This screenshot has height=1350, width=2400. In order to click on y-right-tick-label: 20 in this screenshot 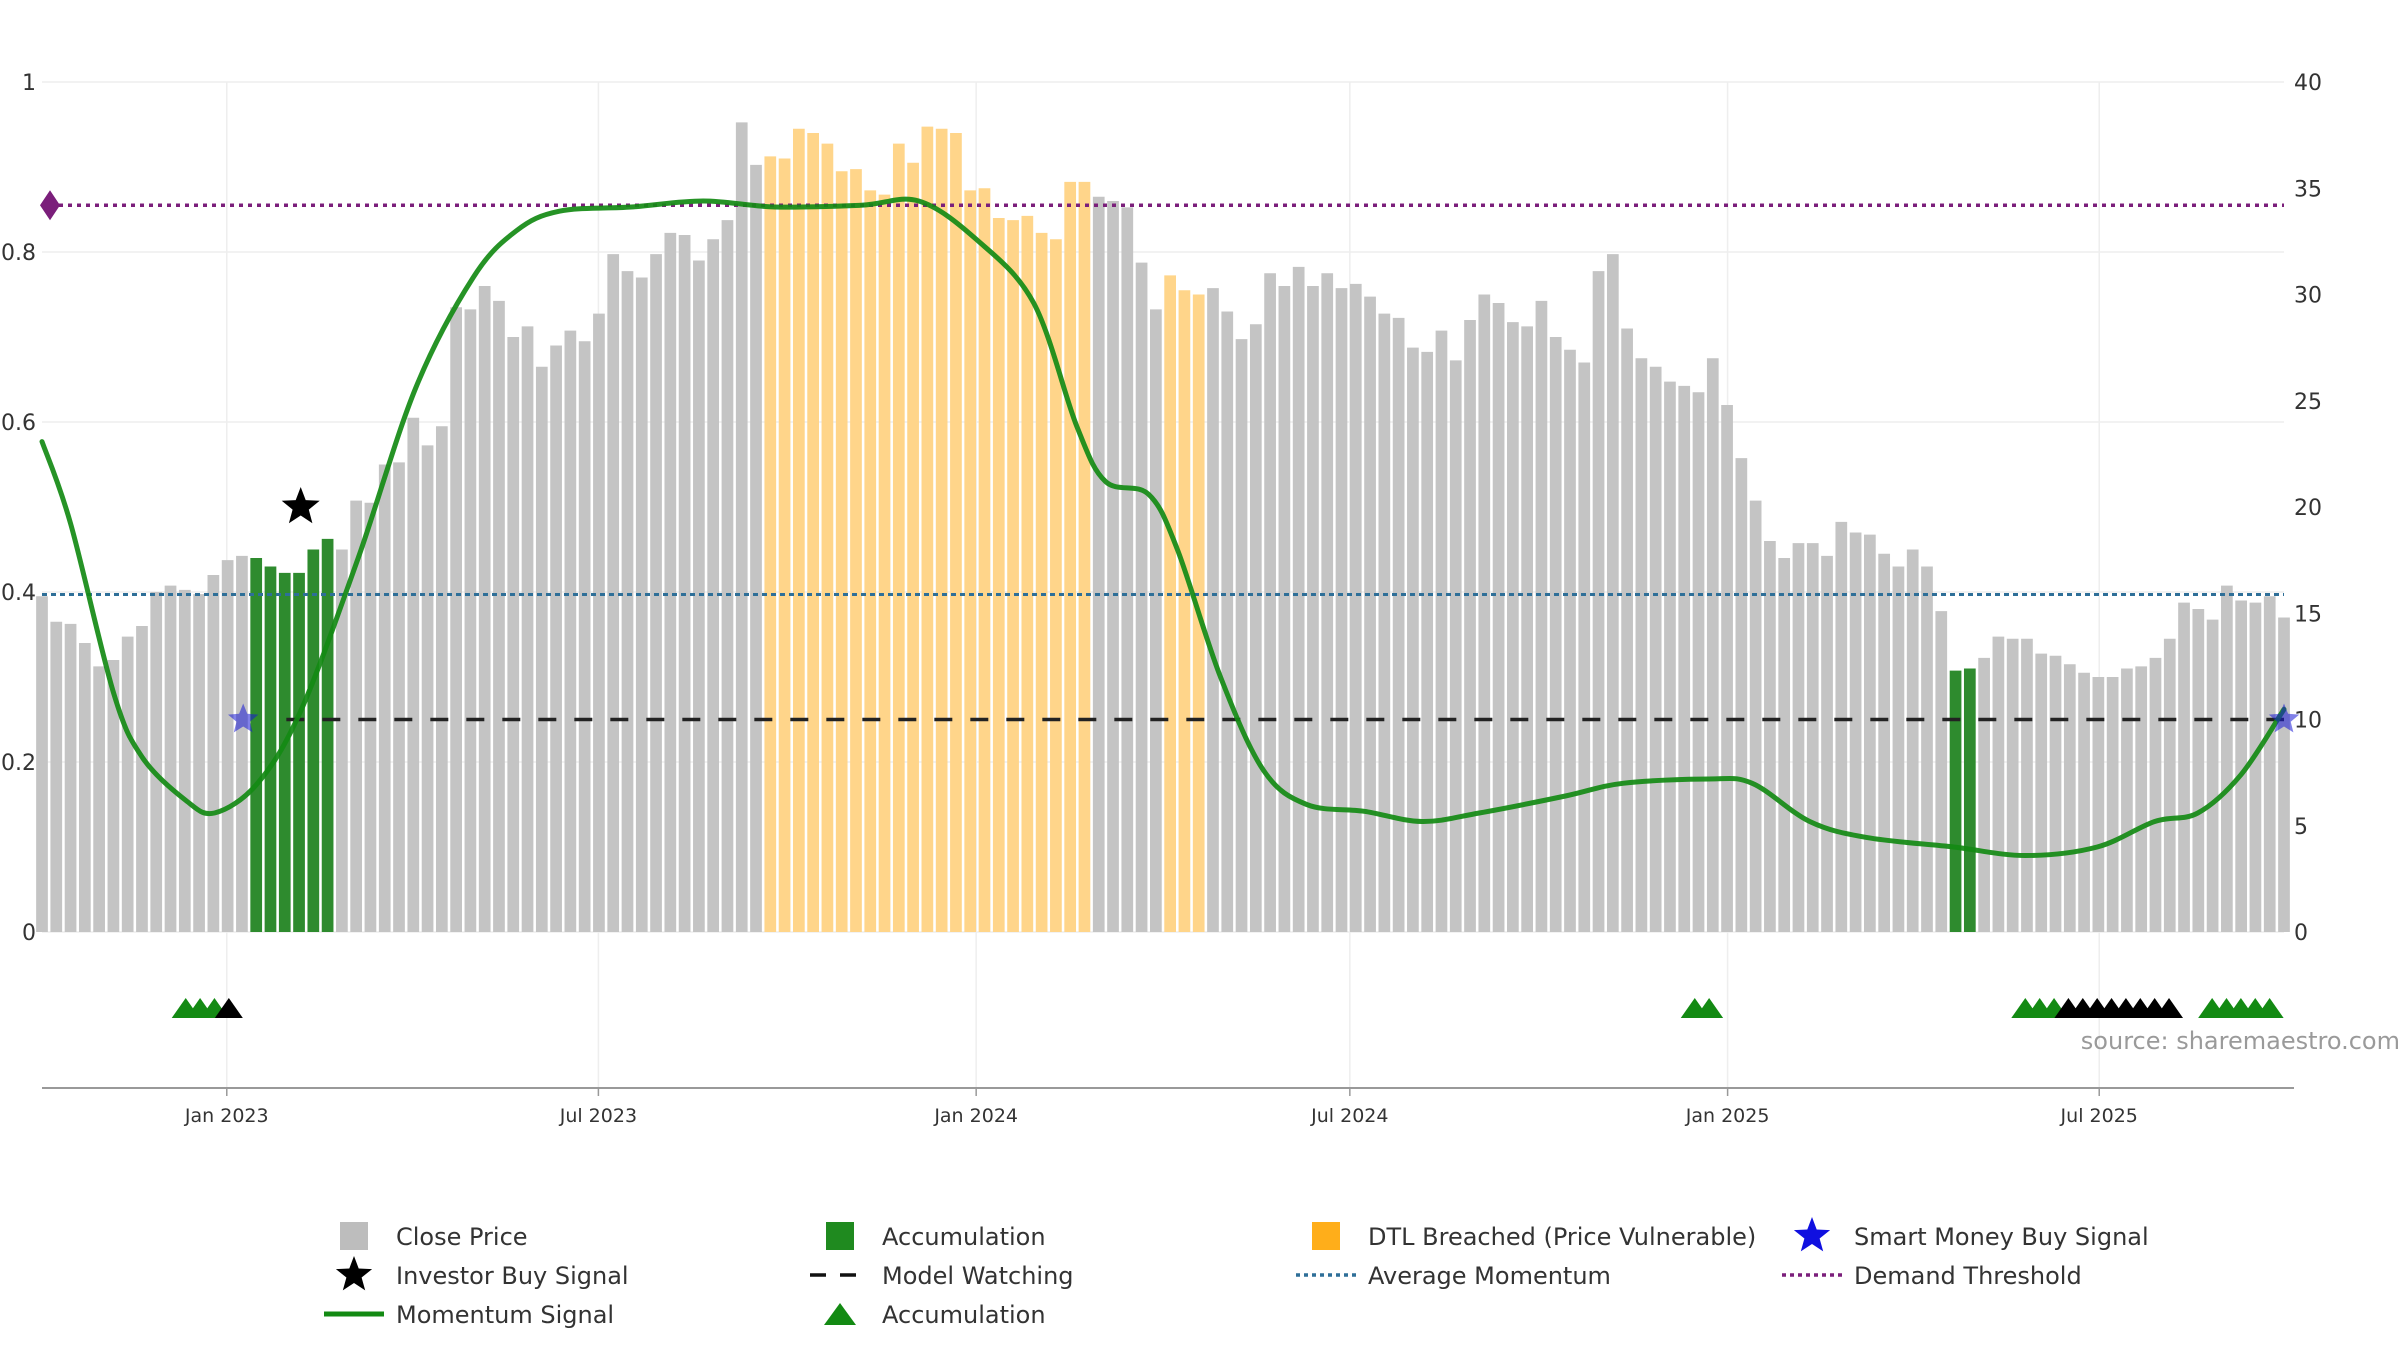, I will do `click(2308, 508)`.